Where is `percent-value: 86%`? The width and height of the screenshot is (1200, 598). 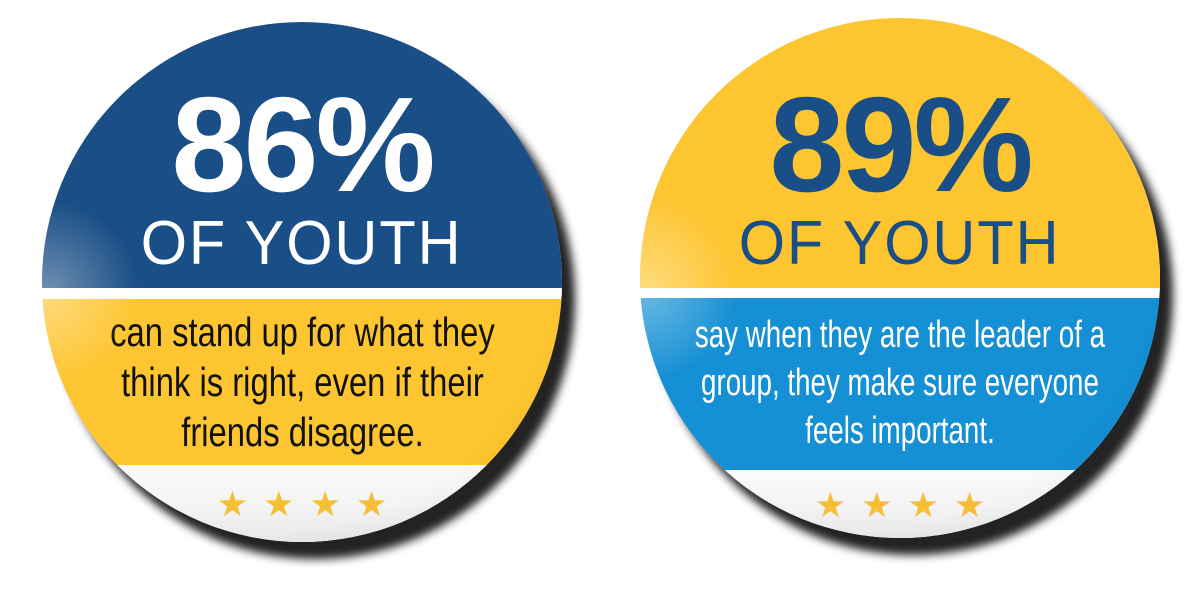
percent-value: 86% is located at coordinates (303, 144).